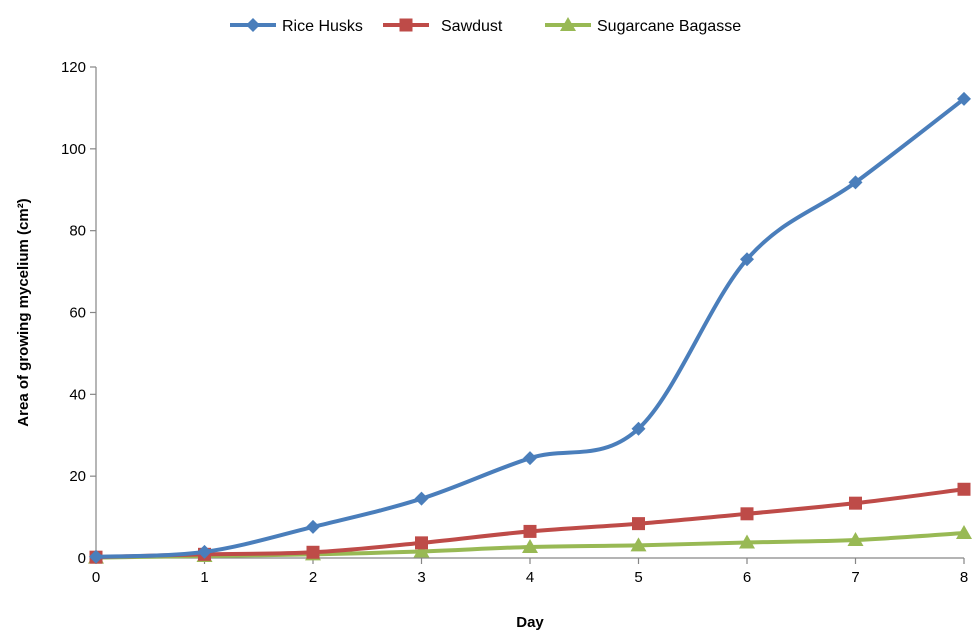  Describe the element at coordinates (638, 577) in the screenshot. I see `x-tick-label: 5` at that location.